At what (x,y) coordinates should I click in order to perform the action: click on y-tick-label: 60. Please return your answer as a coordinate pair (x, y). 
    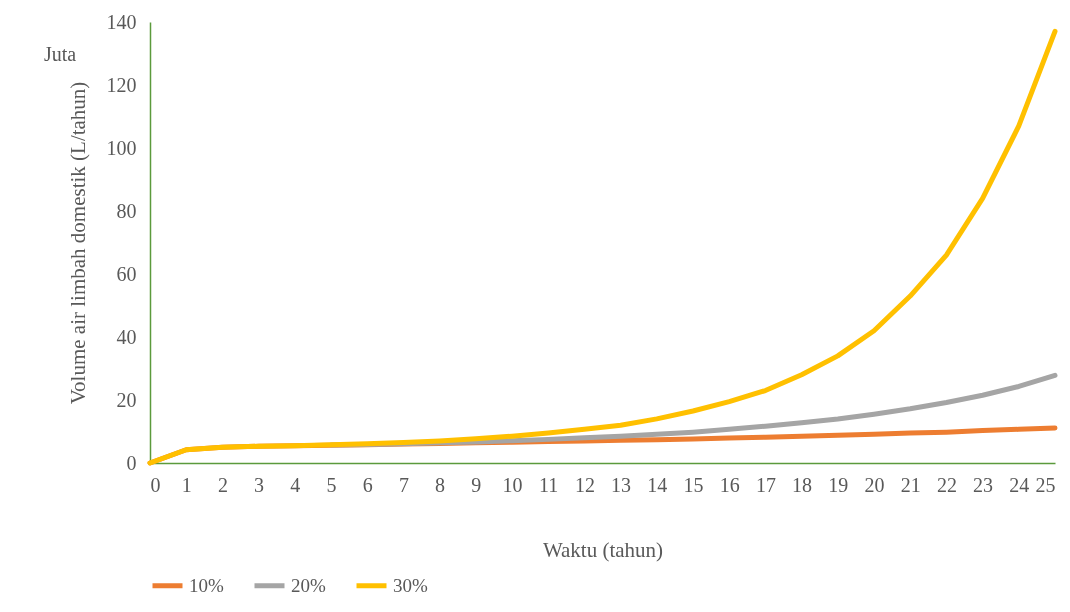
    Looking at the image, I should click on (126, 273).